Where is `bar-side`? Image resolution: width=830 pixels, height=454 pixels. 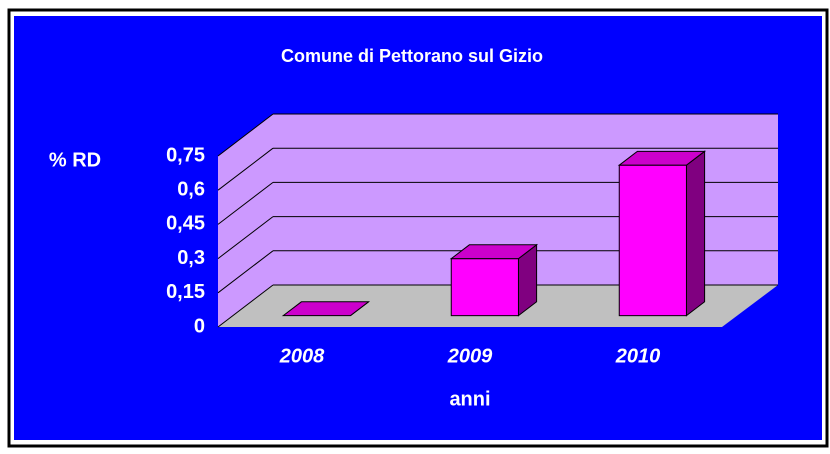
bar-side is located at coordinates (695, 233).